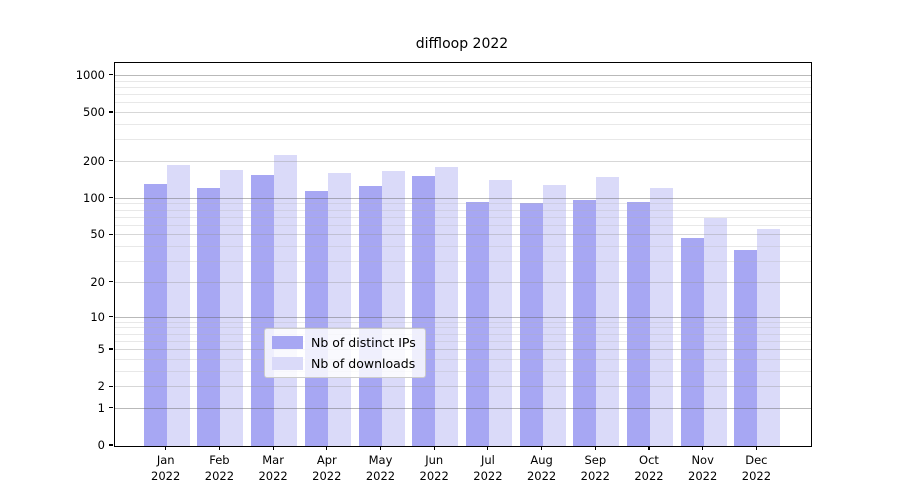 The image size is (900, 500). I want to click on x-tick-mark-sep, so click(595, 448).